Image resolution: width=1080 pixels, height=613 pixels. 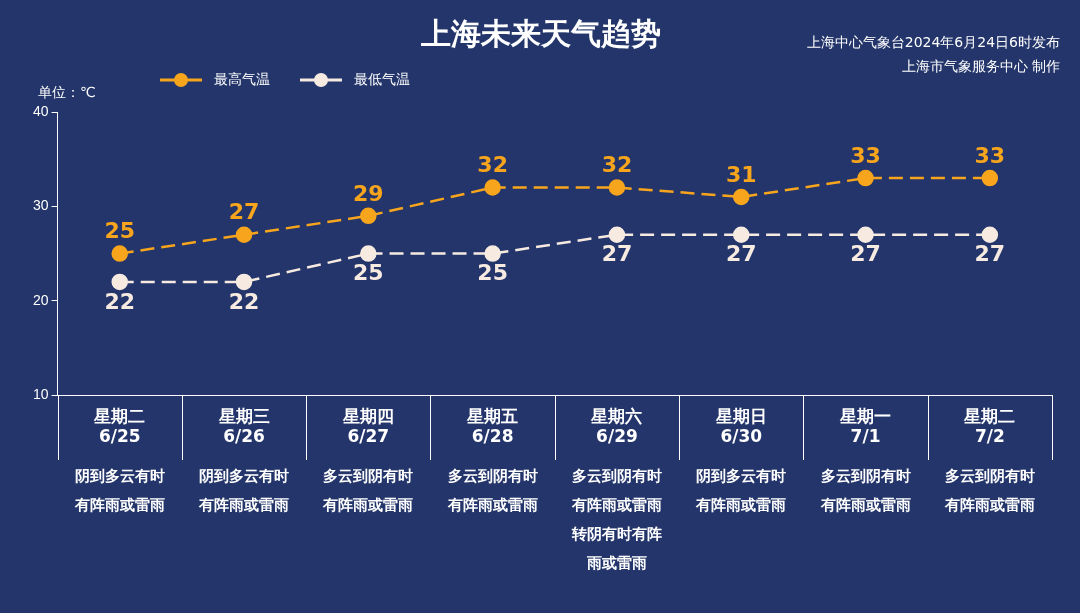 What do you see at coordinates (616, 520) in the screenshot?
I see `text: 多云到阴有时有阵雨或雷雨转阴有时有阵雨或雷雨` at bounding box center [616, 520].